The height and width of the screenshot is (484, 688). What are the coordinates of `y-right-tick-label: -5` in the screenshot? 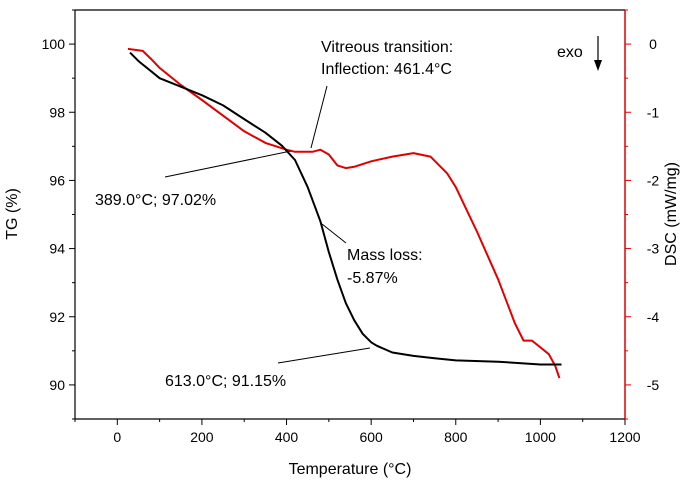 It's located at (653, 385).